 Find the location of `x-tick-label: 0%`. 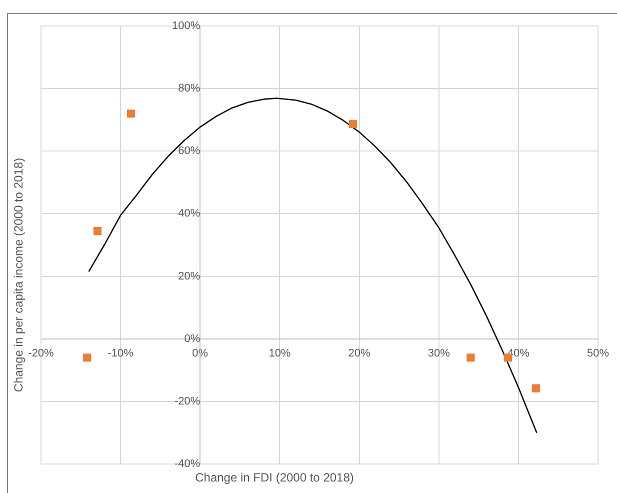

x-tick-label: 0% is located at coordinates (200, 353).